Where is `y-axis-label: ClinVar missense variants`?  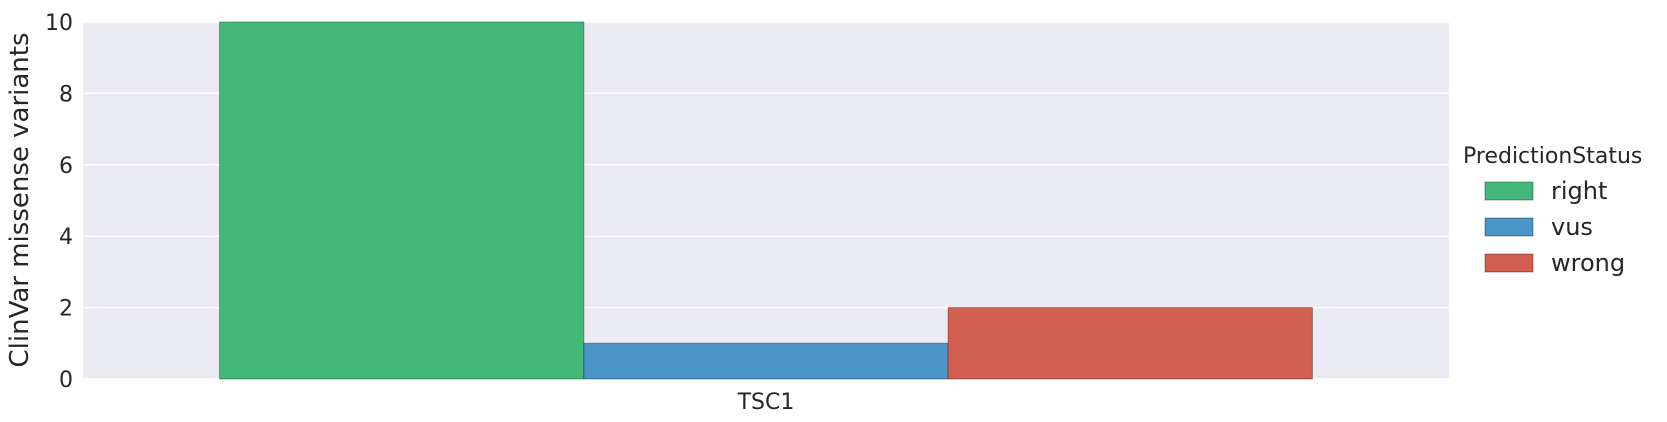
y-axis-label: ClinVar missense variants is located at coordinates (20, 199).